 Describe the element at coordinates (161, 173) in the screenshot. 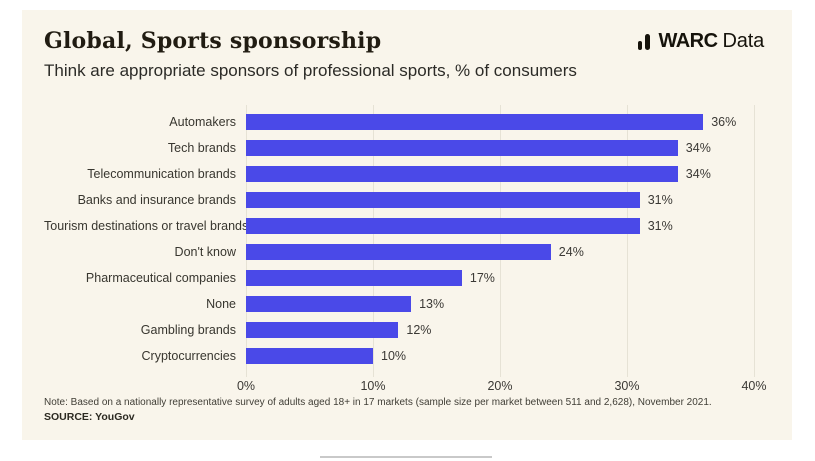

I see `category-label: Telecommunication brands` at that location.